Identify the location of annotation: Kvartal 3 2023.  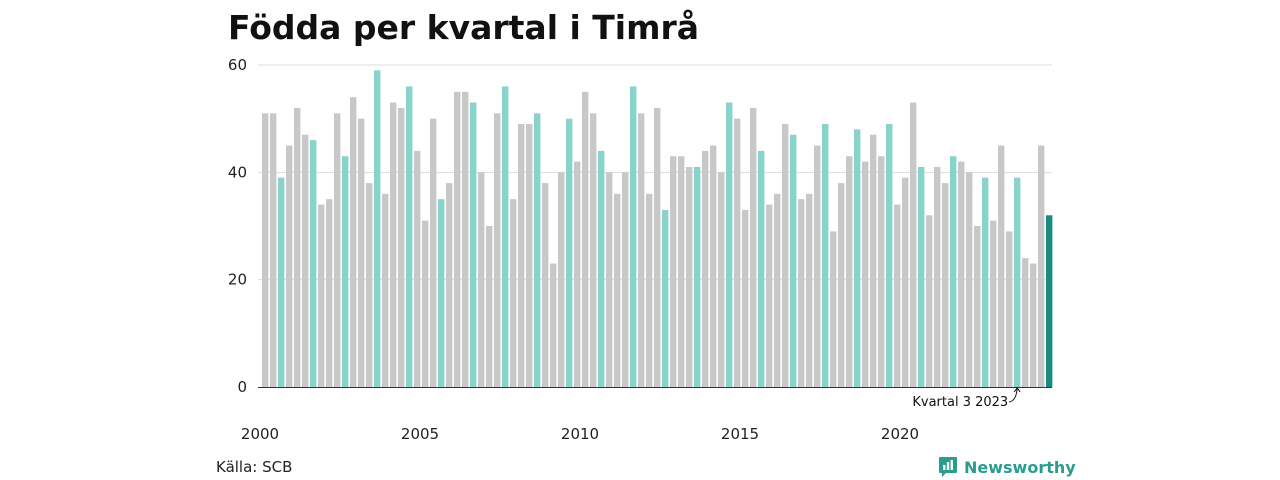
(966, 398).